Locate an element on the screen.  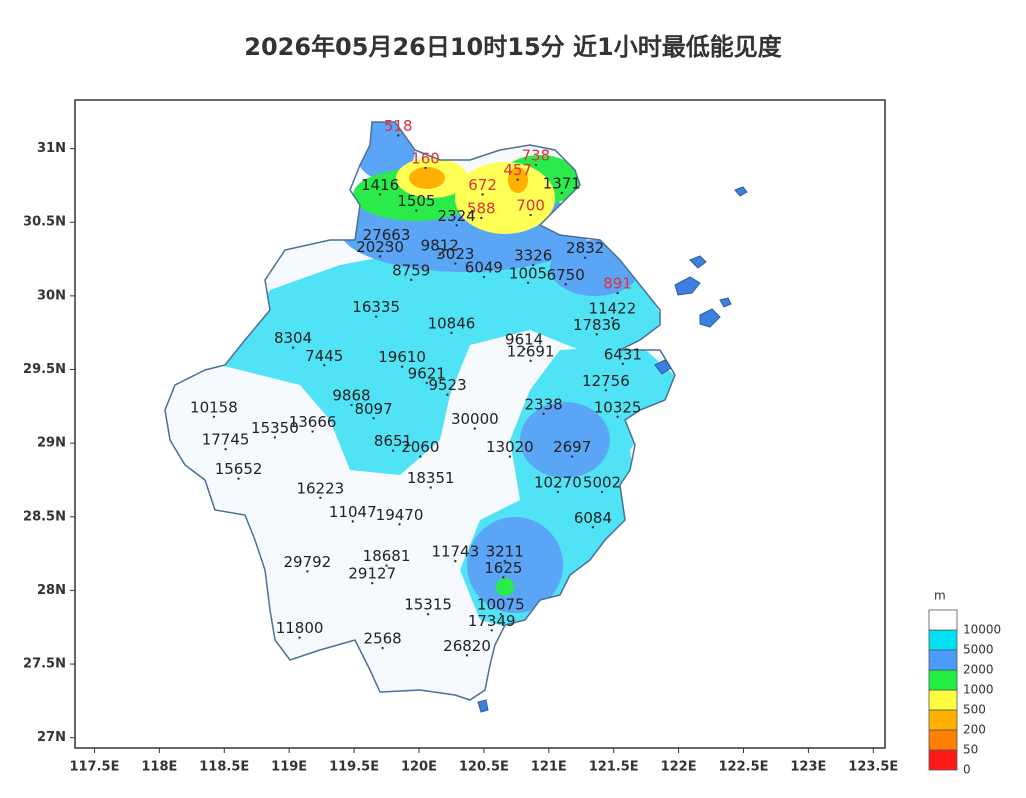
green-zone is located at coordinates (505, 587).